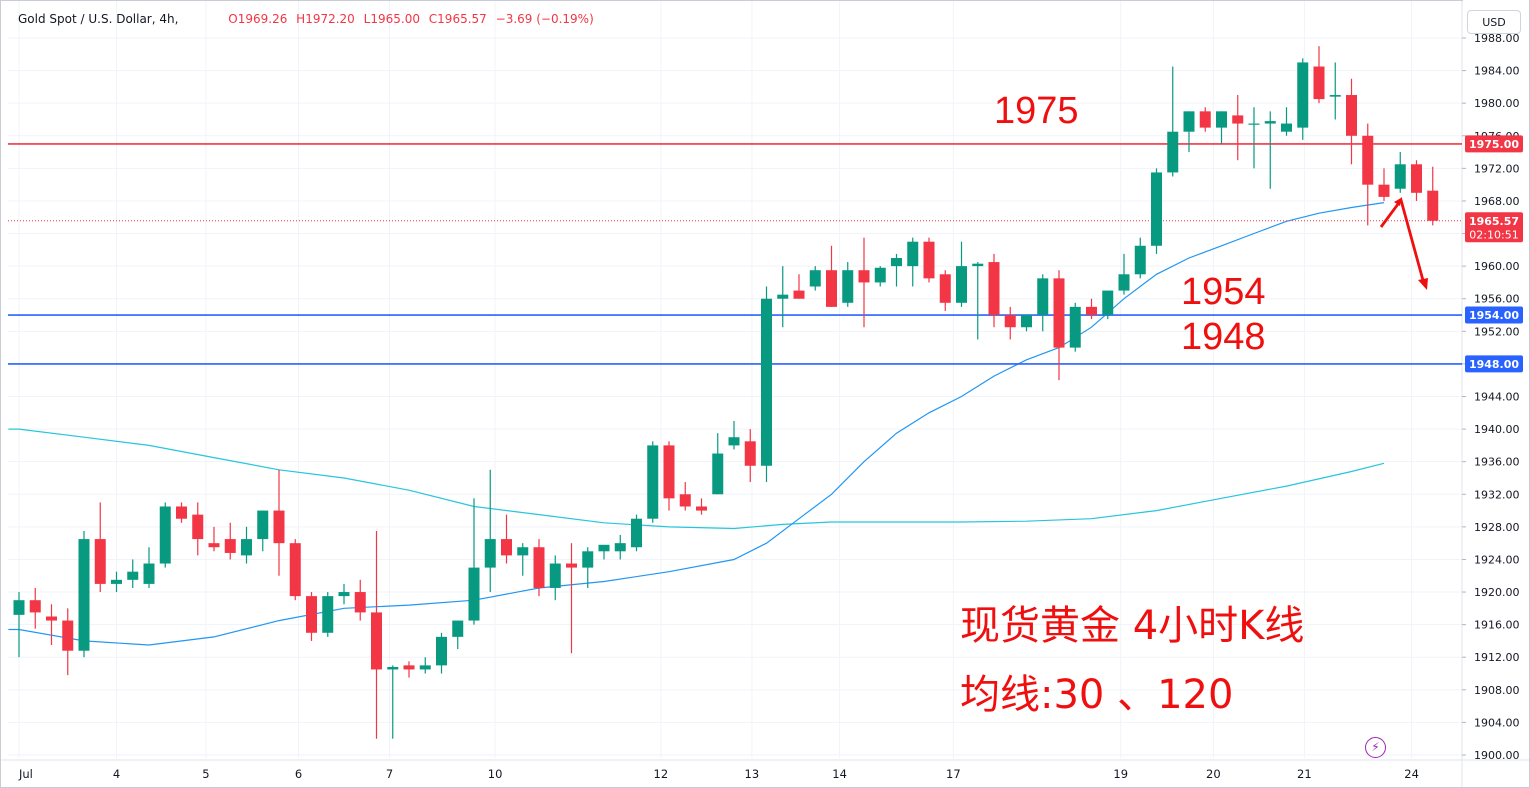 The height and width of the screenshot is (788, 1530). Describe the element at coordinates (1494, 364) in the screenshot. I see `price-label-text: 1948.00` at that location.